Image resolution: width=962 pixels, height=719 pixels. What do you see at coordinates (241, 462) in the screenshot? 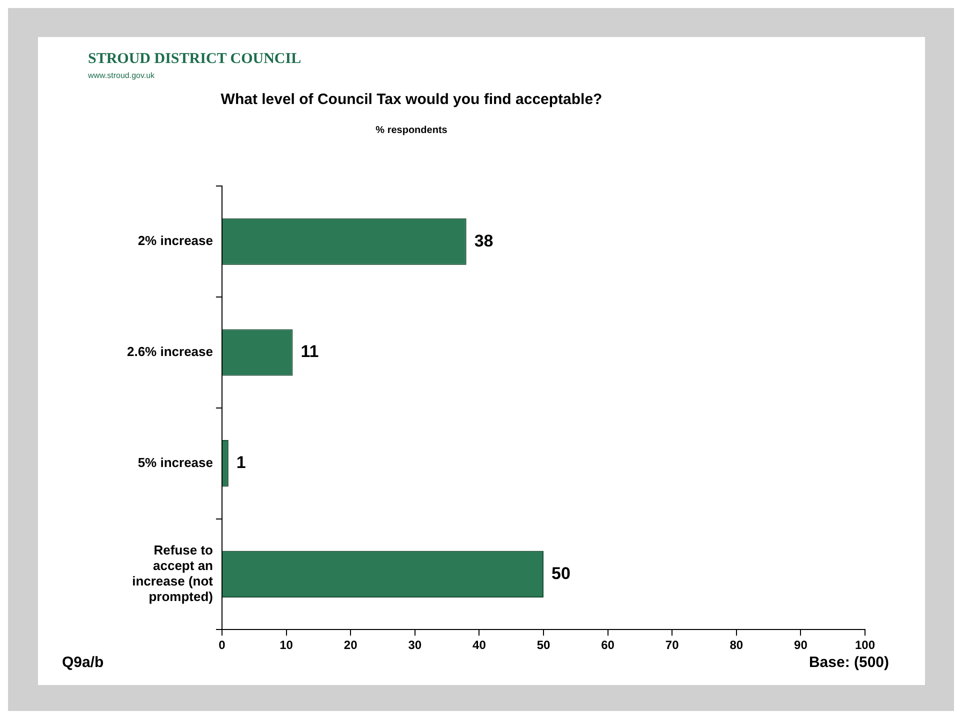
I see `data-label: 1` at bounding box center [241, 462].